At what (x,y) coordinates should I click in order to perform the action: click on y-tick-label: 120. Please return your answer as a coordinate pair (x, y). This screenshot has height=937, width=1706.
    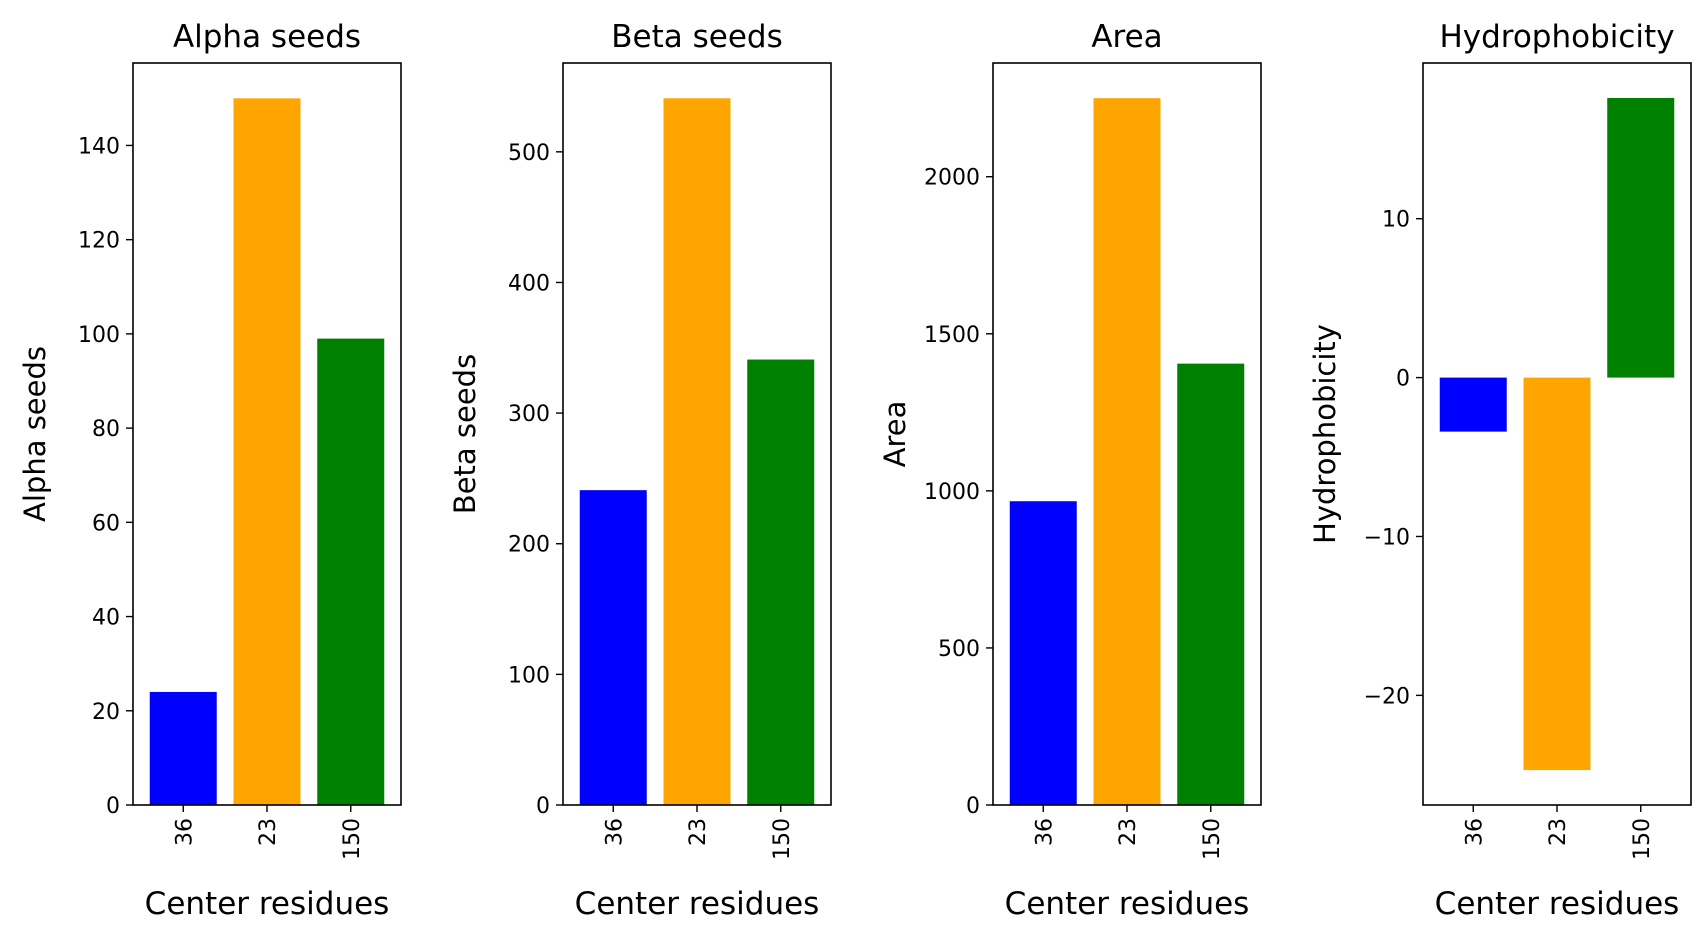
    Looking at the image, I should click on (99, 241).